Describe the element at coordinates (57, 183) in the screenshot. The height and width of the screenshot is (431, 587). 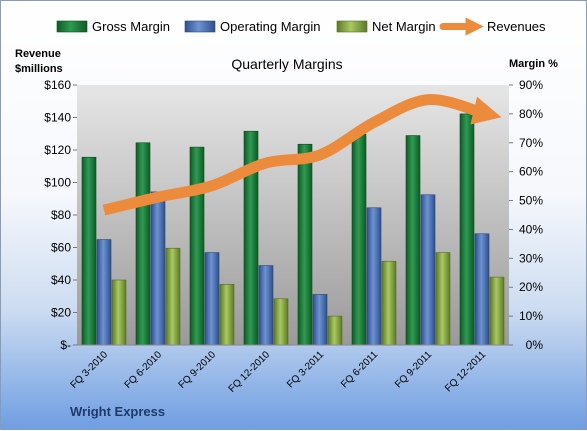
I see `left-tick-label: $100` at that location.